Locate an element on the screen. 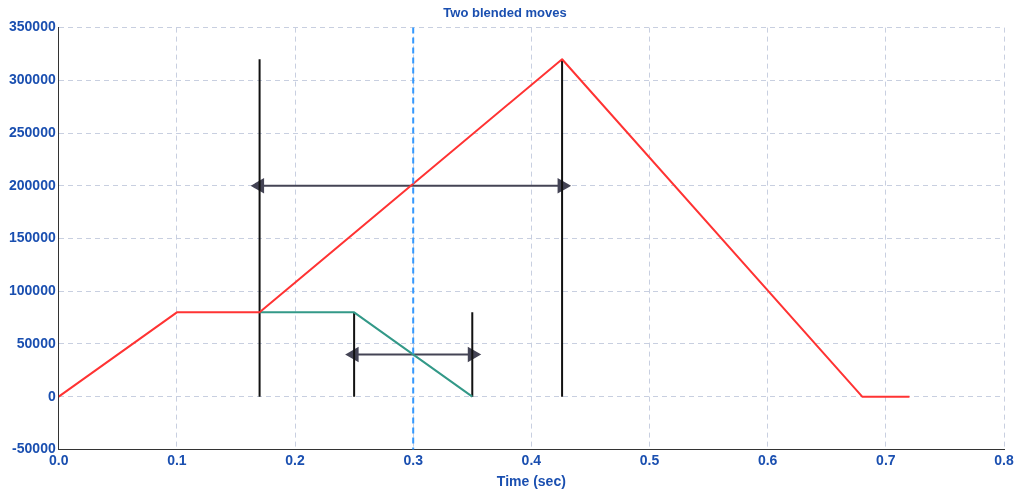  y-tick-label: 100000 is located at coordinates (32, 290).